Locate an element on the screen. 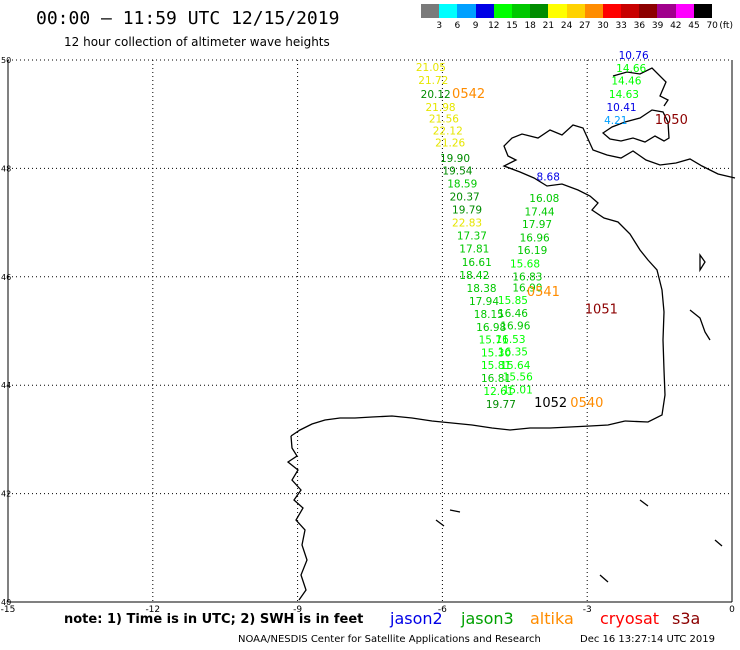 This screenshot has height=650, width=740. coast-england is located at coordinates (635, 126).